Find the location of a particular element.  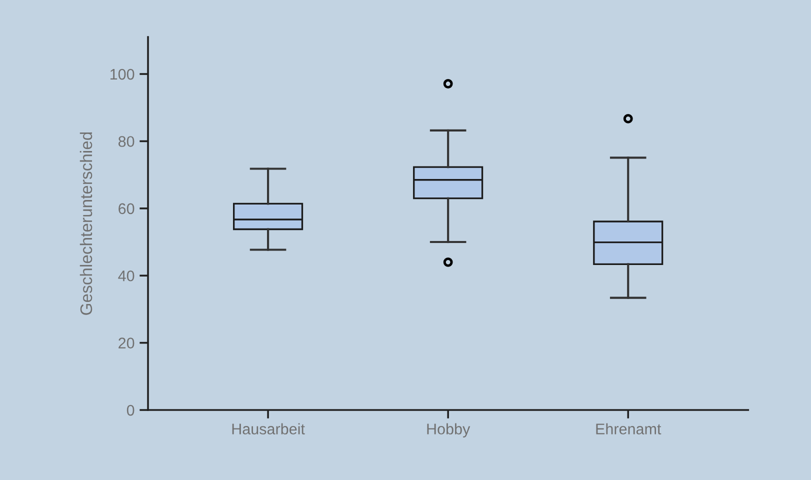

y-tick-label: 60 is located at coordinates (126, 208).